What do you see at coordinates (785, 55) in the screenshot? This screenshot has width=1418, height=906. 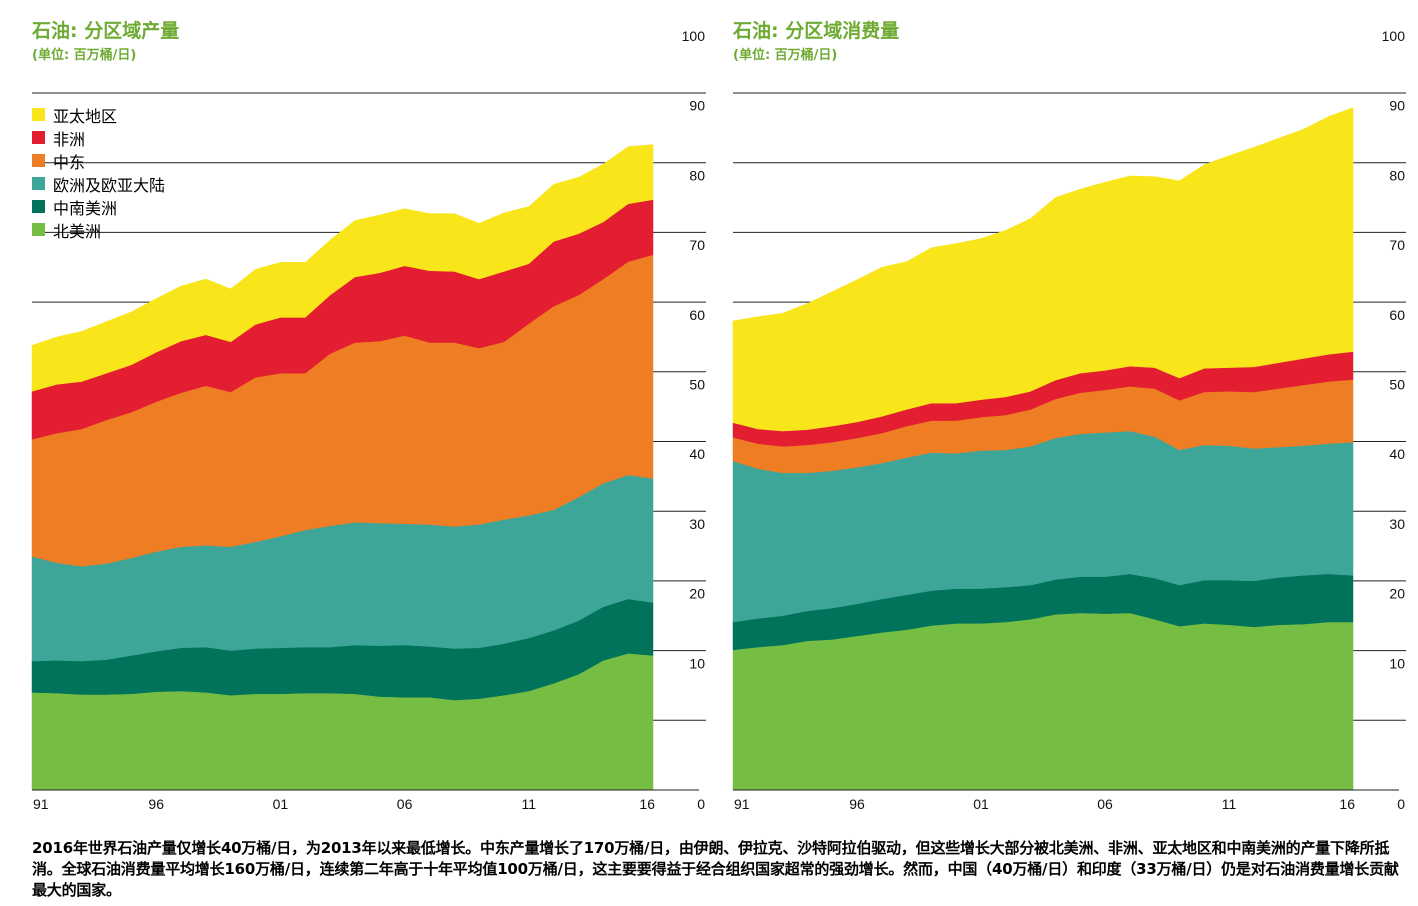 I see `right-chart-unit: (单位: 百万桶/日)` at bounding box center [785, 55].